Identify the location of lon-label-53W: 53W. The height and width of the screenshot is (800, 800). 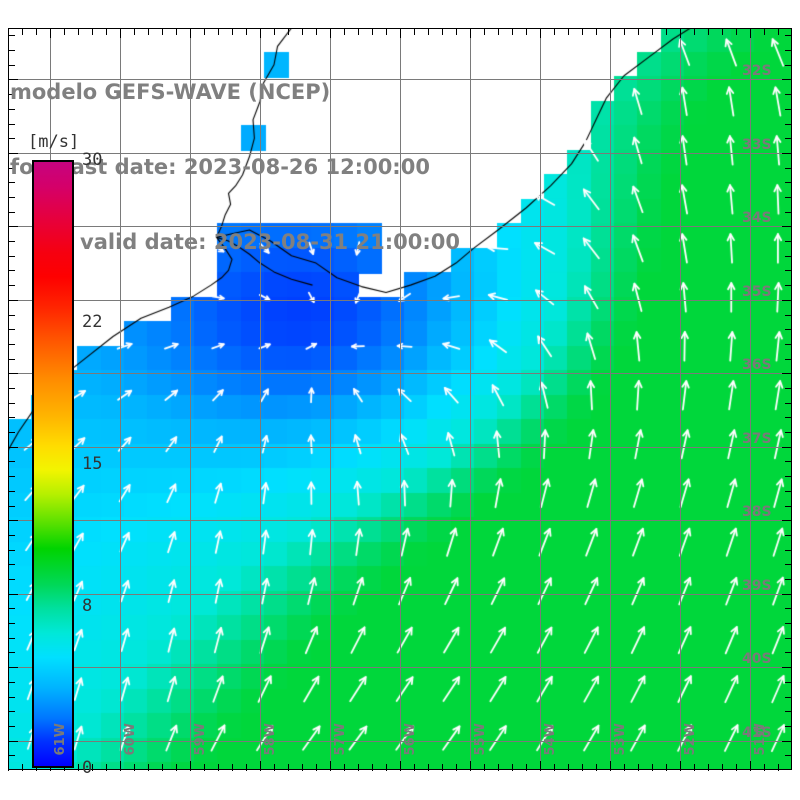
(620, 739).